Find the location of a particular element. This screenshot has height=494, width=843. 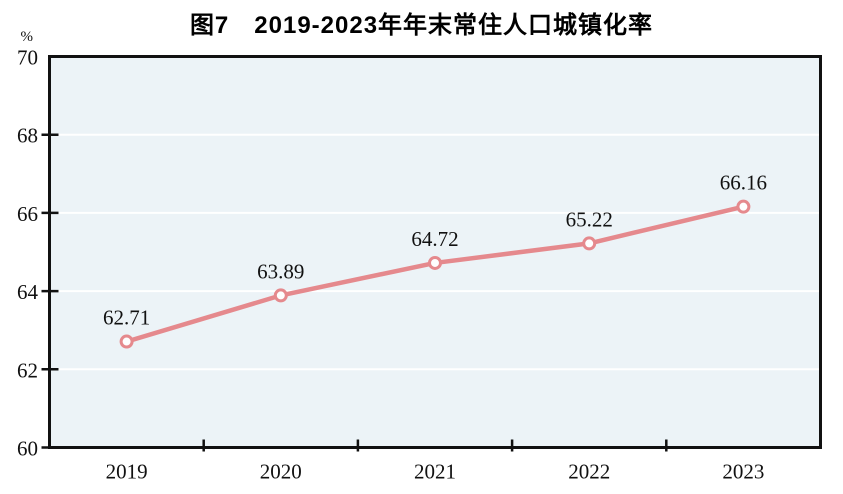

y-axis-label: 70 is located at coordinates (27, 58).